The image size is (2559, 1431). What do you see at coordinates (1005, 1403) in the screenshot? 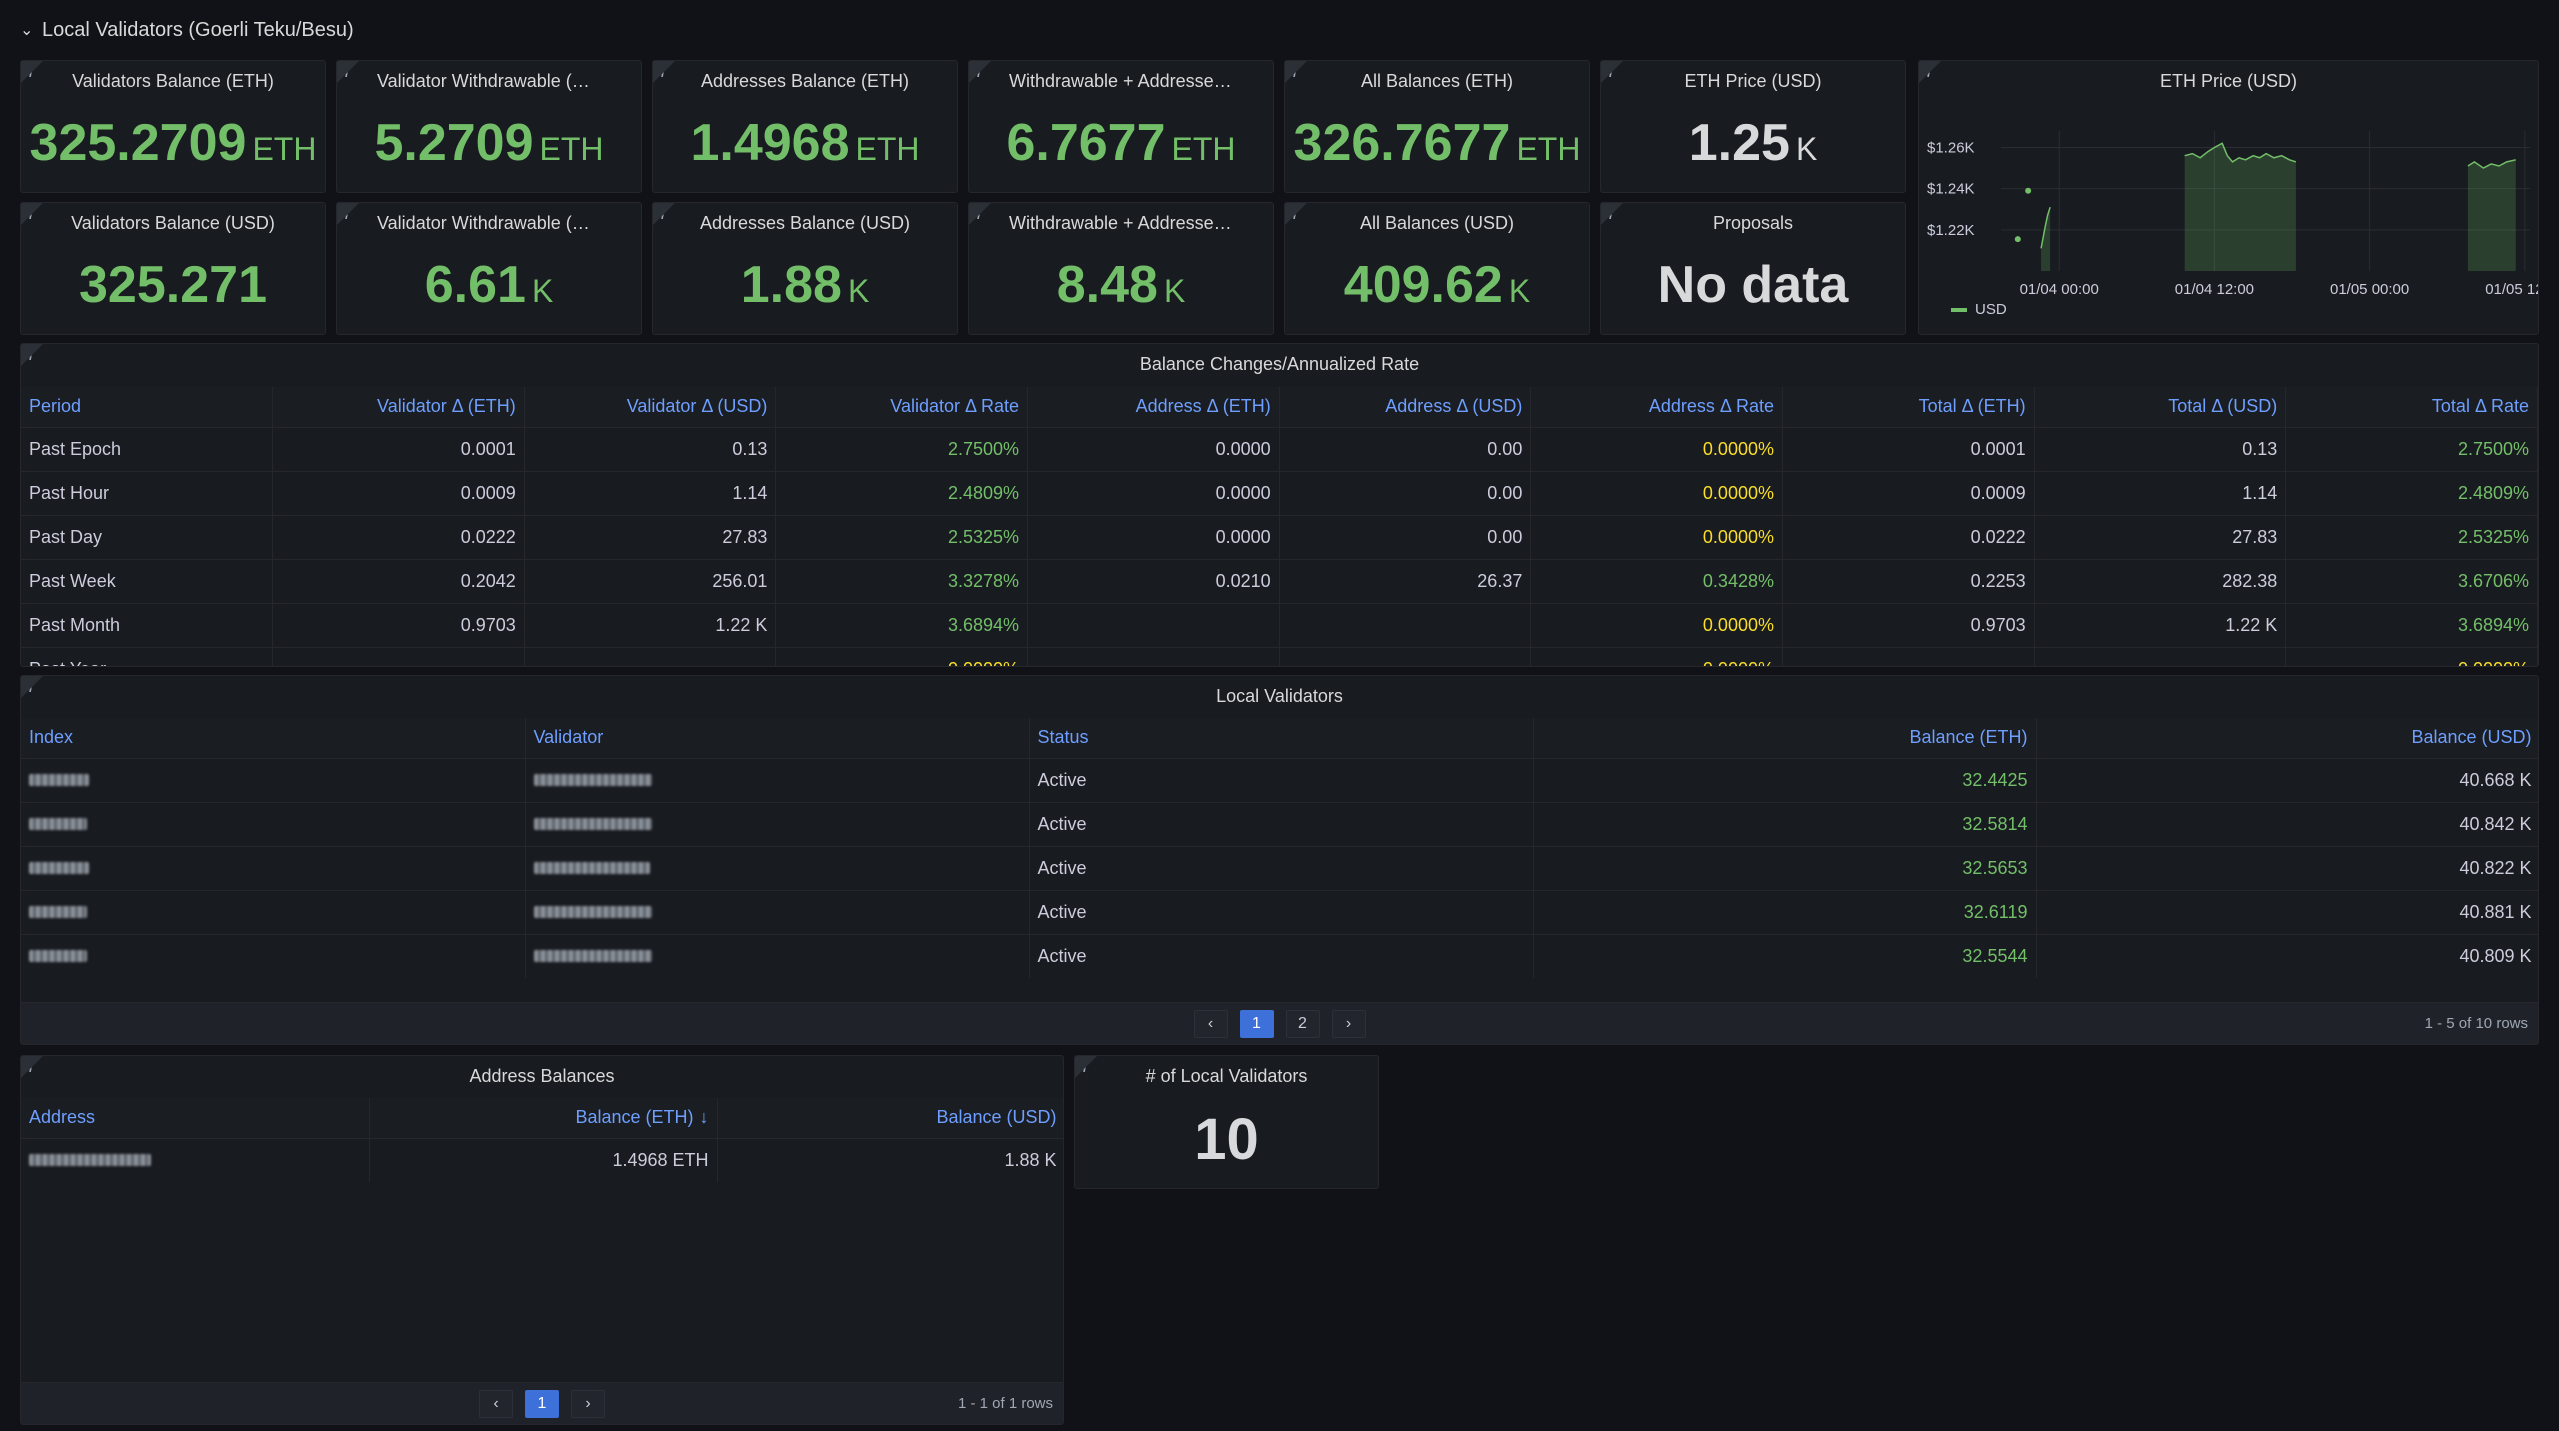
I see `rows-info: 1 - 1 of 1 rows` at bounding box center [1005, 1403].